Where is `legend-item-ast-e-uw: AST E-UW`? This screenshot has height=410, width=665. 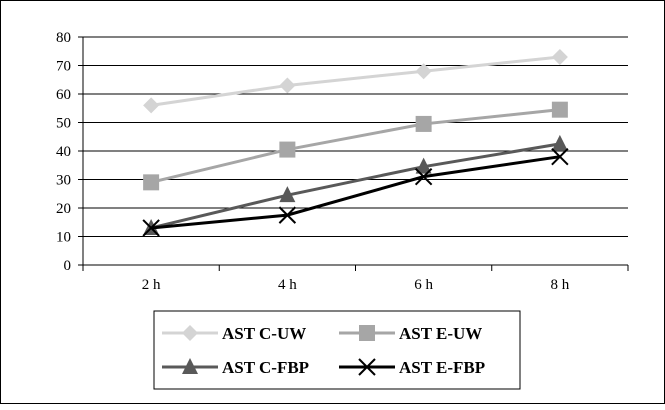 legend-item-ast-e-uw: AST E-UW is located at coordinates (410, 333).